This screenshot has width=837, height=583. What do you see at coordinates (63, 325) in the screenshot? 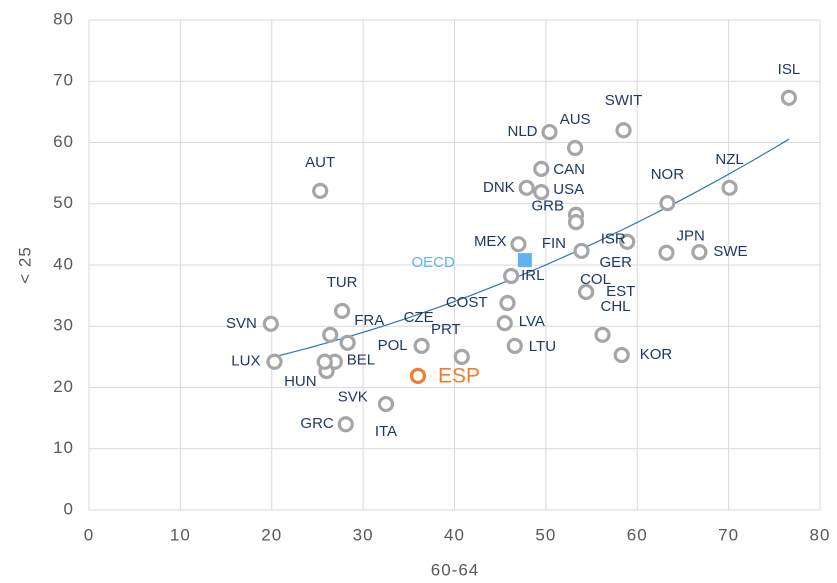
I see `y-tick-label: 30` at bounding box center [63, 325].